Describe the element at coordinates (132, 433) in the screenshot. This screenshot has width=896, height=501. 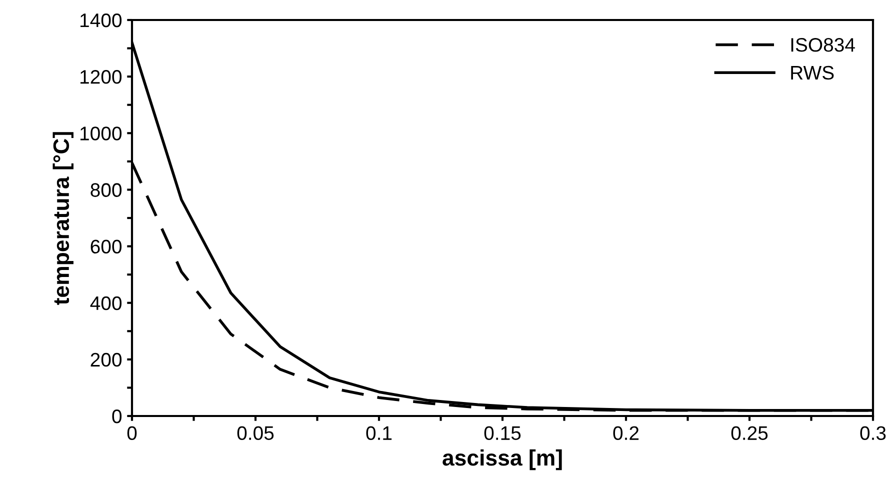
I see `x-tick-label: 0` at that location.